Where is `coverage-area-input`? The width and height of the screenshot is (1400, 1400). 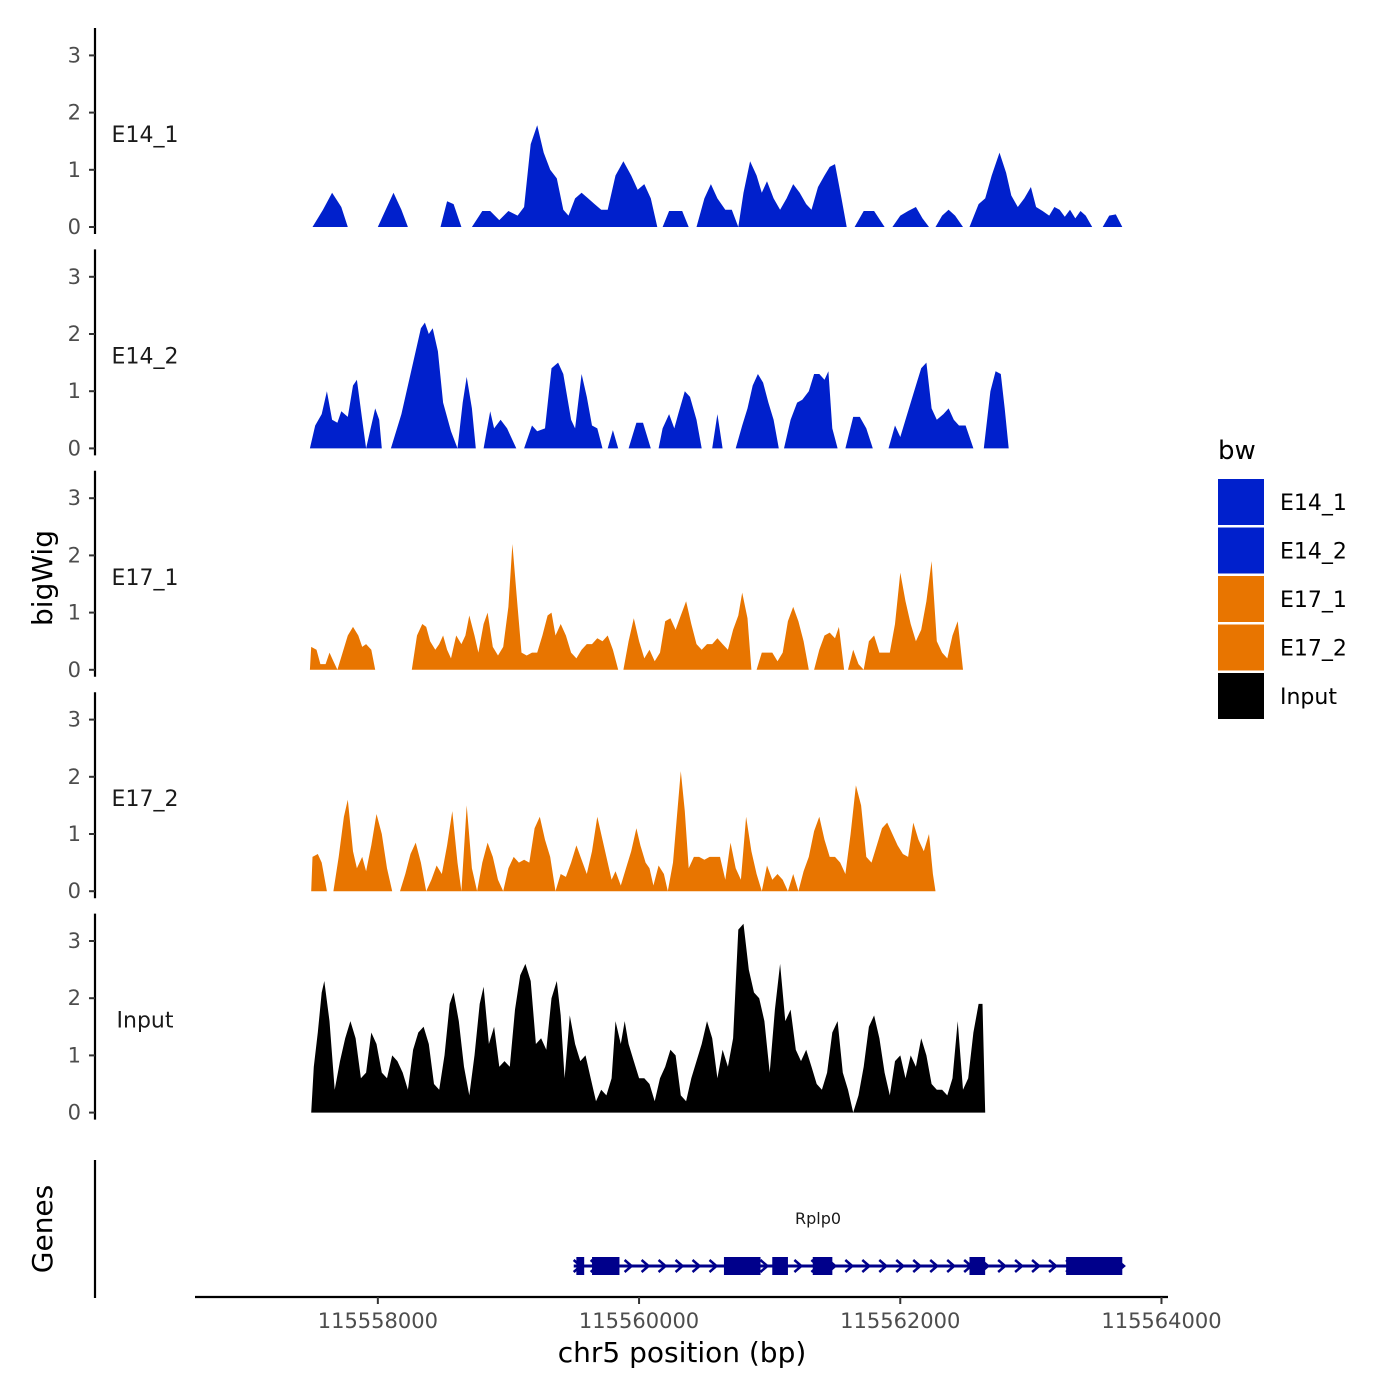 coverage-area-input is located at coordinates (648, 1018).